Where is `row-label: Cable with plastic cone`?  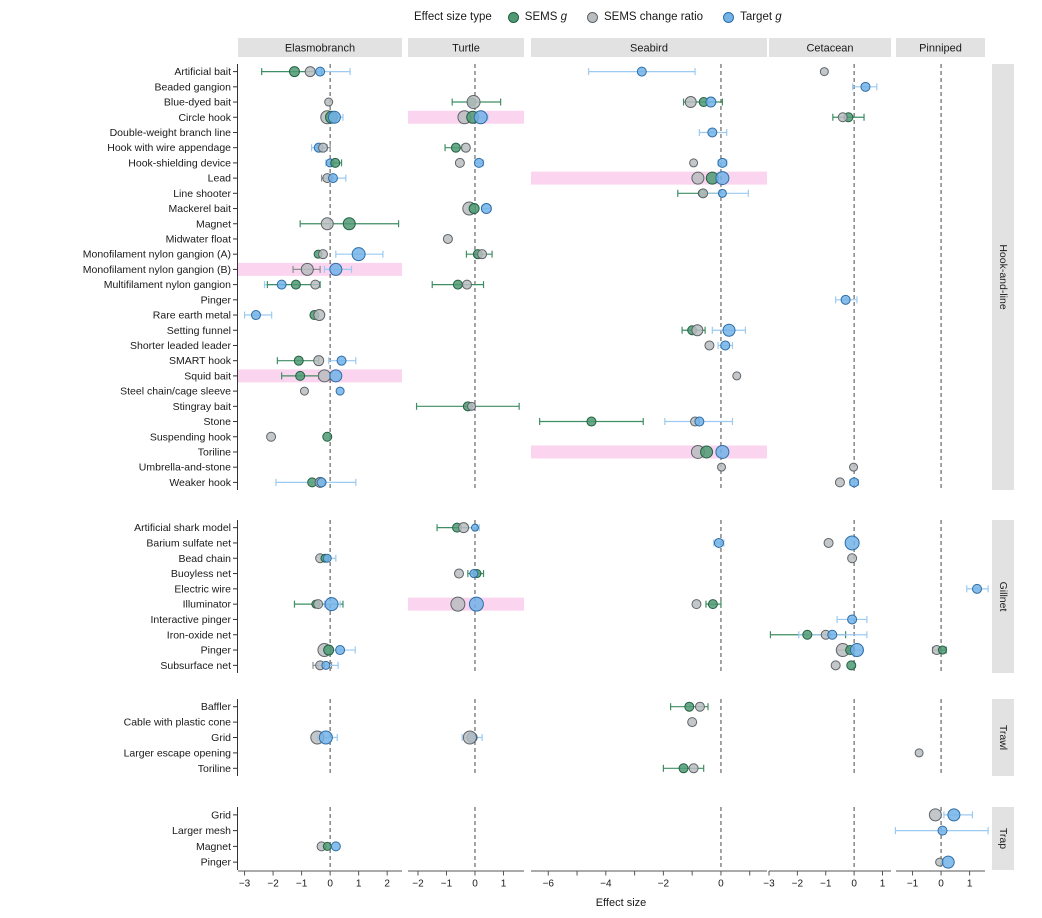
row-label: Cable with plastic cone is located at coordinates (178, 723).